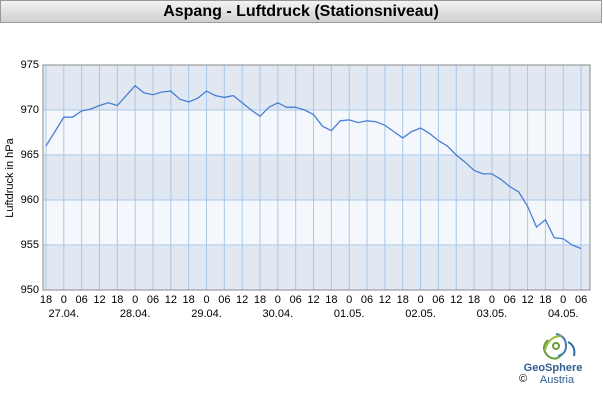 The image size is (603, 400). What do you see at coordinates (349, 314) in the screenshot?
I see `x-day-label: 01.05.` at bounding box center [349, 314].